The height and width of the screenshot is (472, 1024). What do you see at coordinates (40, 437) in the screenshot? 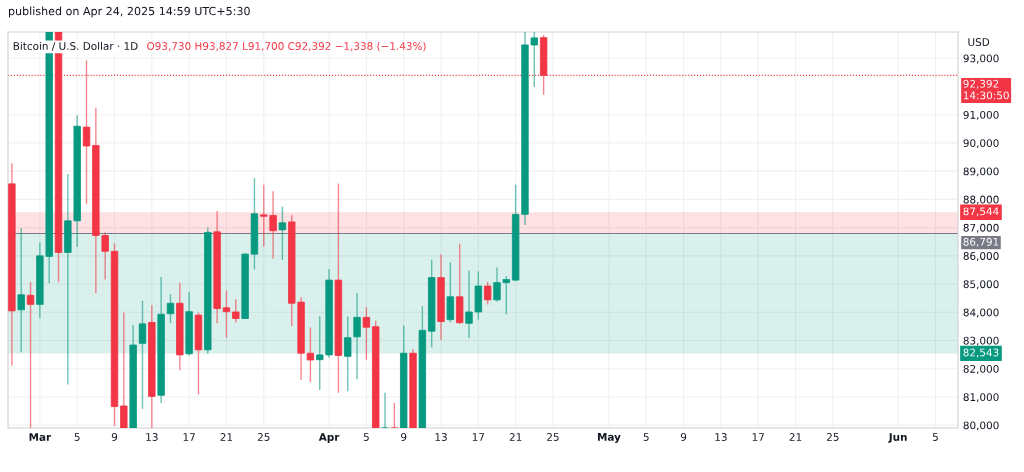
I see `x-tick-label: Mar` at bounding box center [40, 437].